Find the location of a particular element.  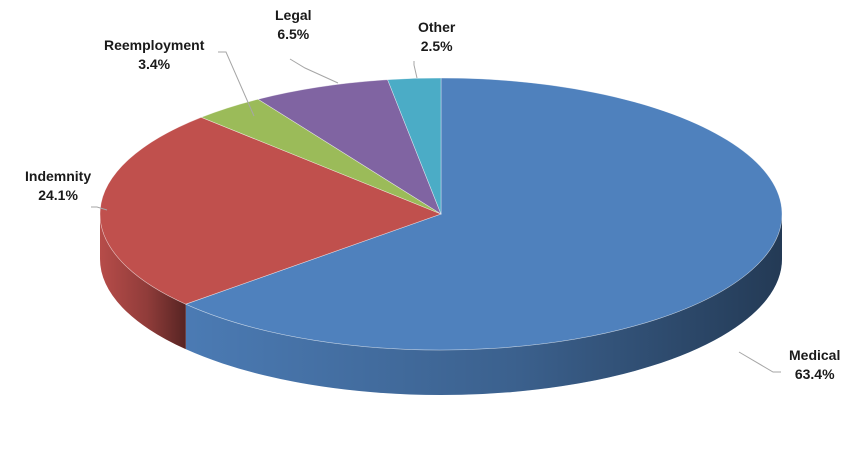

category-label-medical: Medical is located at coordinates (814, 355).